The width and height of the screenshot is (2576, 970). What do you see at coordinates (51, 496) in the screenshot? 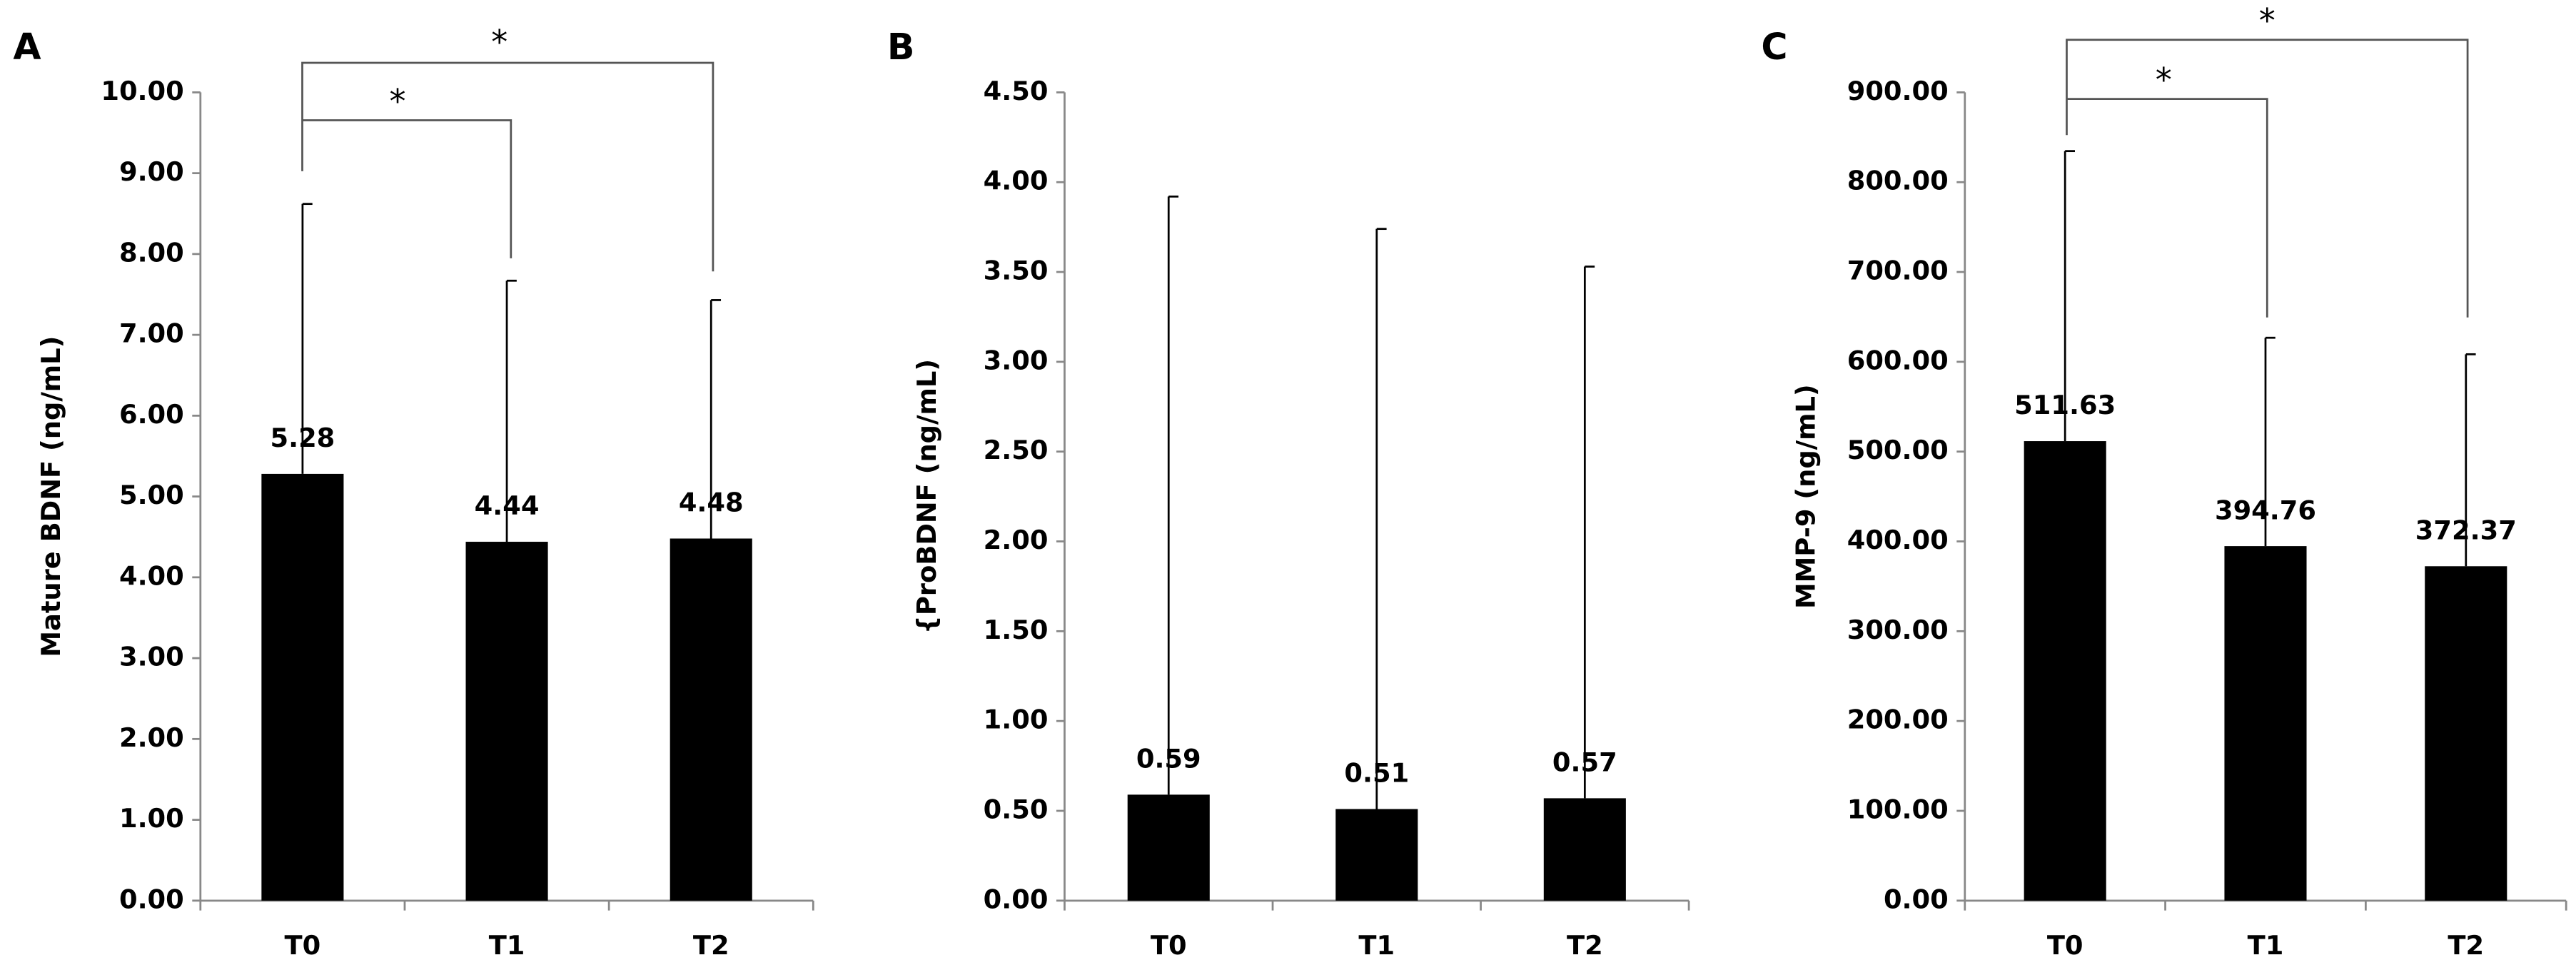
I see `y-axis-label: Mature BDNF (ng/mL)` at bounding box center [51, 496].